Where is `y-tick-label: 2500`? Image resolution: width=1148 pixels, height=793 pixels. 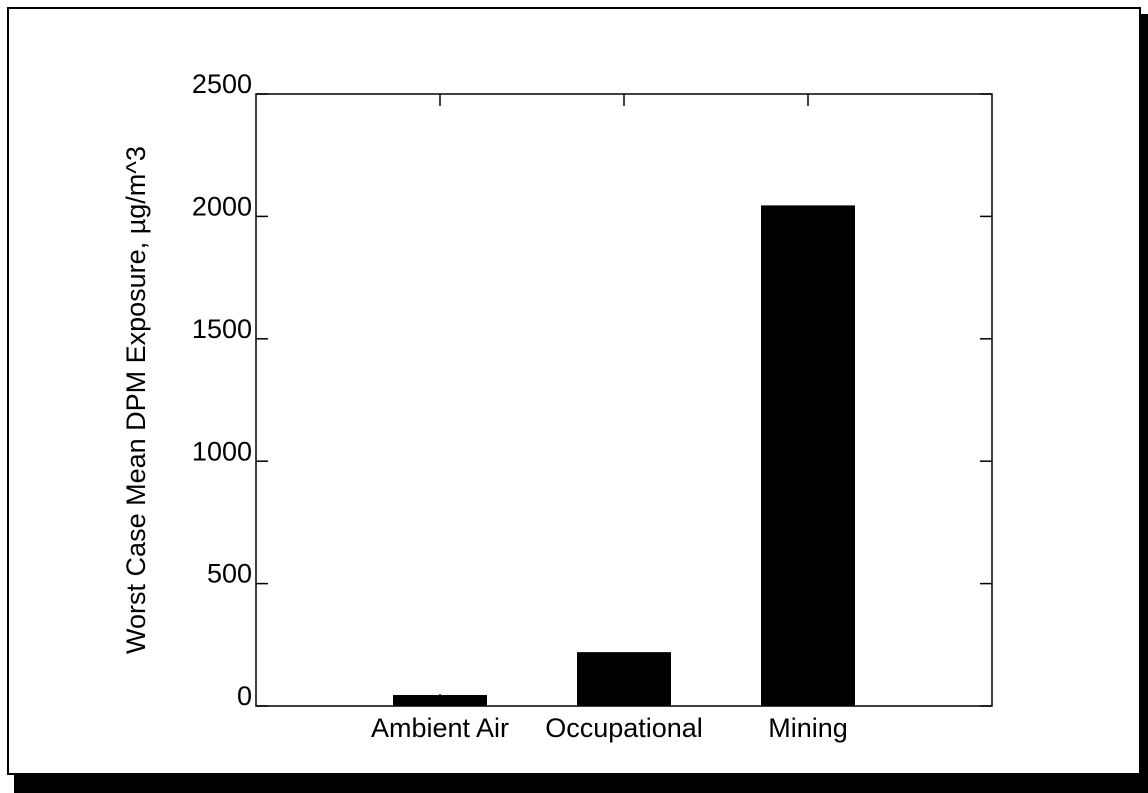 y-tick-label: 2500 is located at coordinates (222, 84).